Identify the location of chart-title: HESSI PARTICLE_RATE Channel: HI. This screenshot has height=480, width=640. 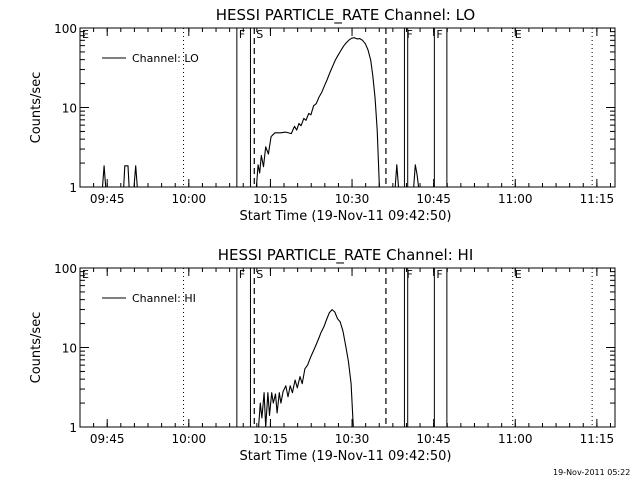
(346, 255).